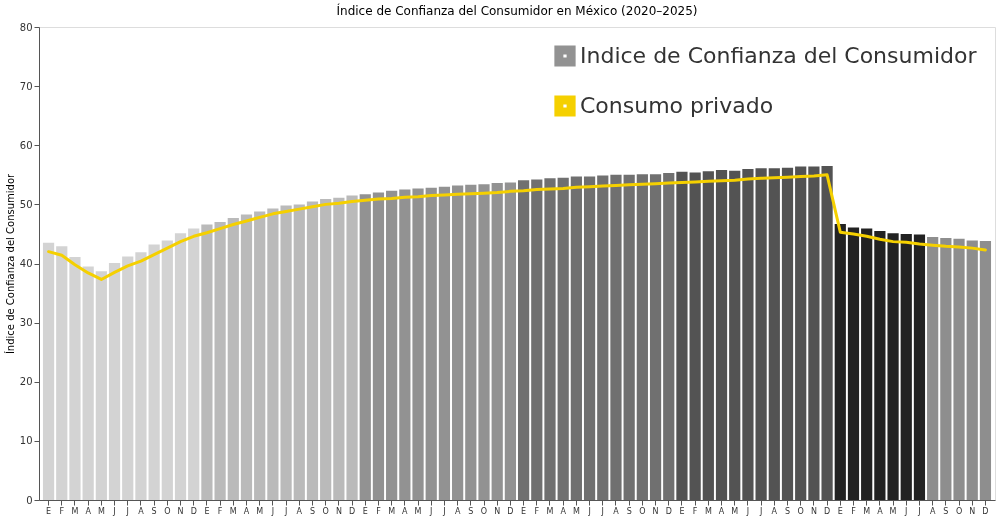 This screenshot has height=525, width=1006. Describe the element at coordinates (26, 382) in the screenshot. I see `y-tick-label: 20` at that location.